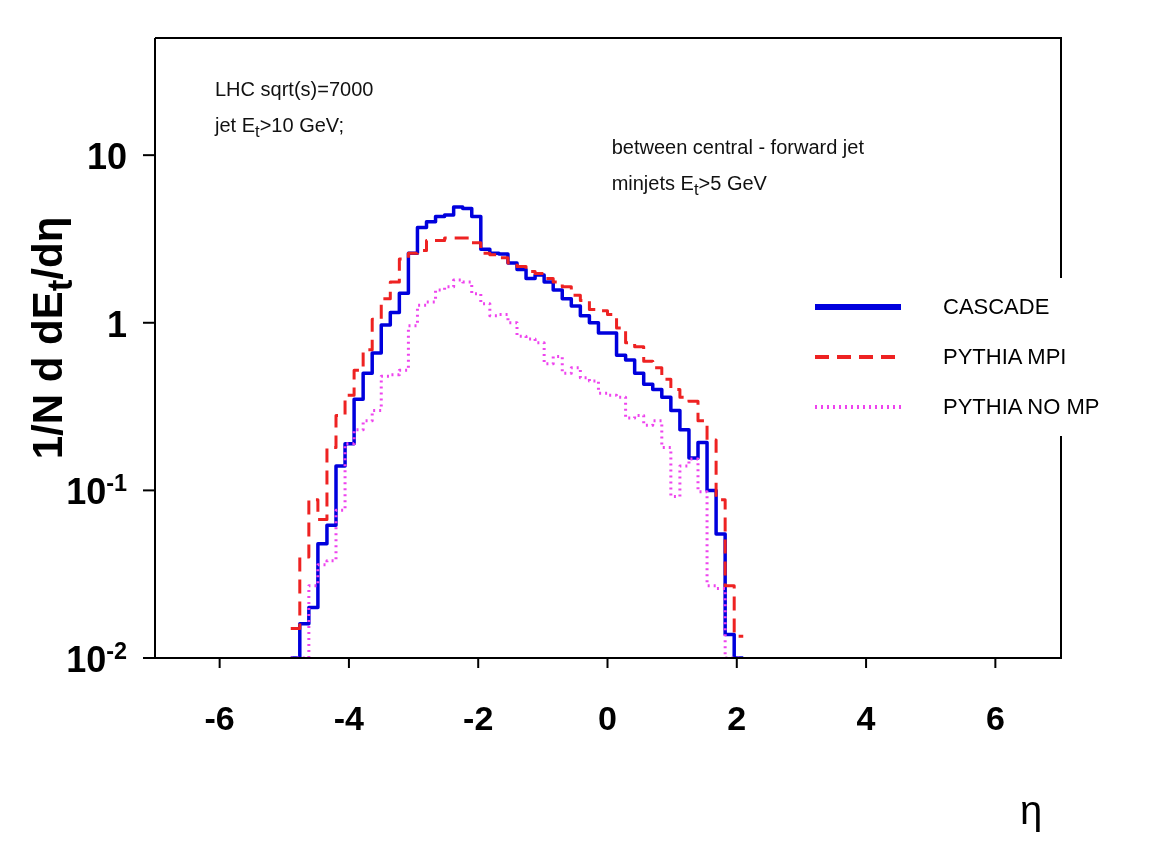 This screenshot has width=1152, height=859. Describe the element at coordinates (279, 128) in the screenshot. I see `annotation: jet E$_{t}$>10 GeV;` at that location.